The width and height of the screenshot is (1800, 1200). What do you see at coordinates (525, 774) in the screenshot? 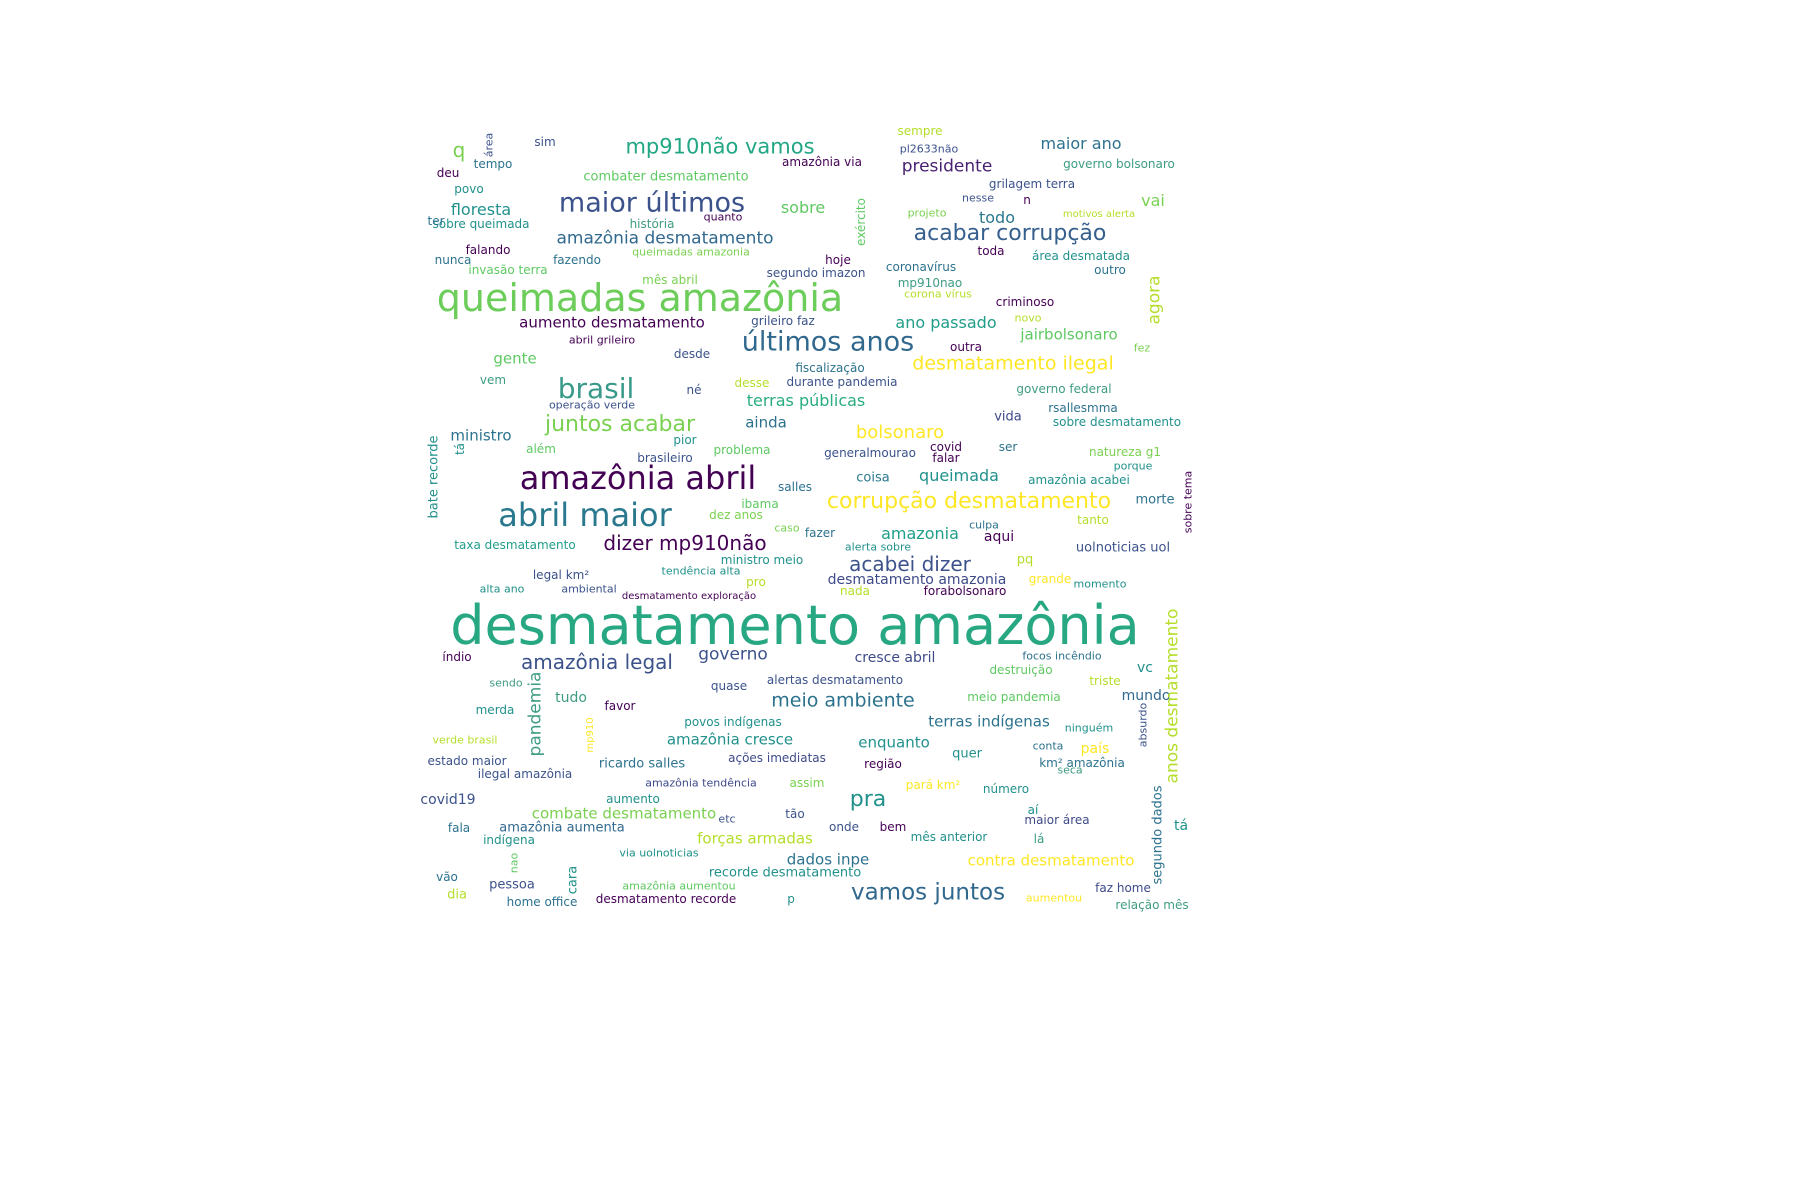
I see `cloud-word: ilegal amazônia` at bounding box center [525, 774].